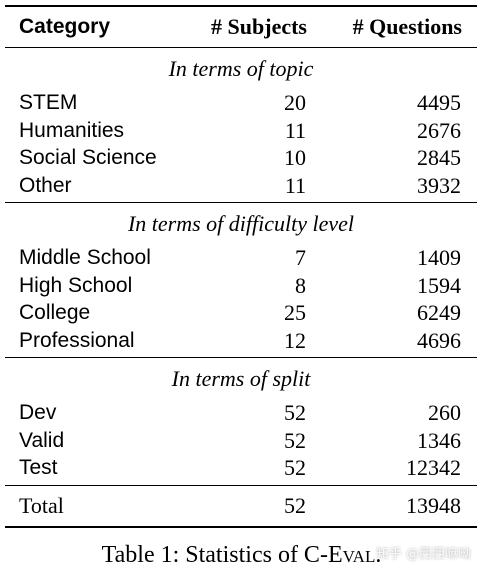 The image size is (483, 575). I want to click on row-category: Humanities, so click(72, 130).